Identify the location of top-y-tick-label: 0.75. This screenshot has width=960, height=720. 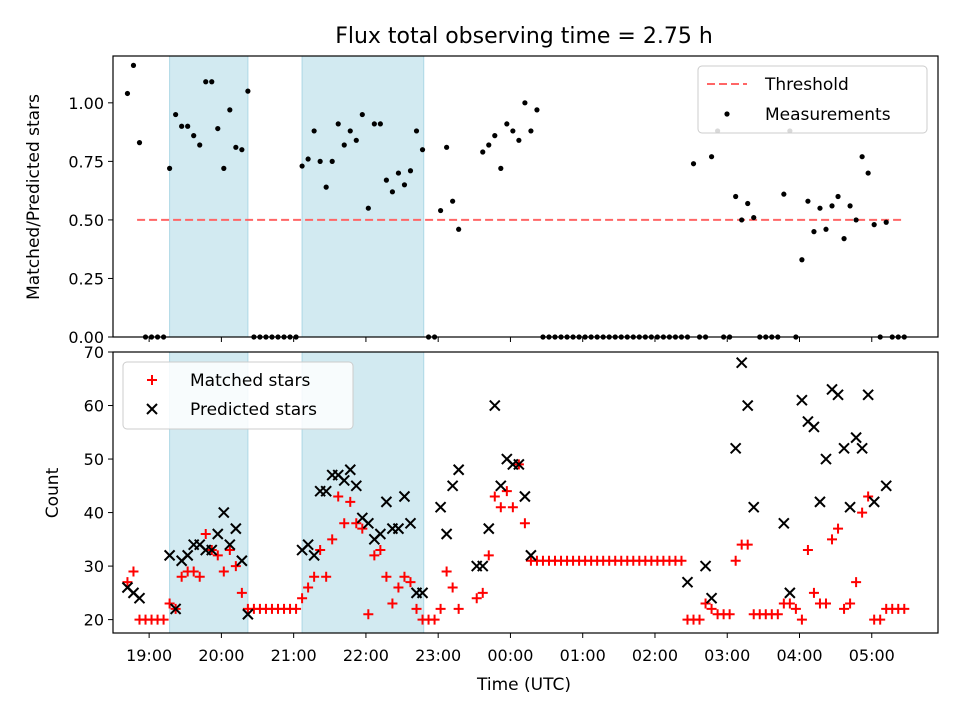
(86, 161).